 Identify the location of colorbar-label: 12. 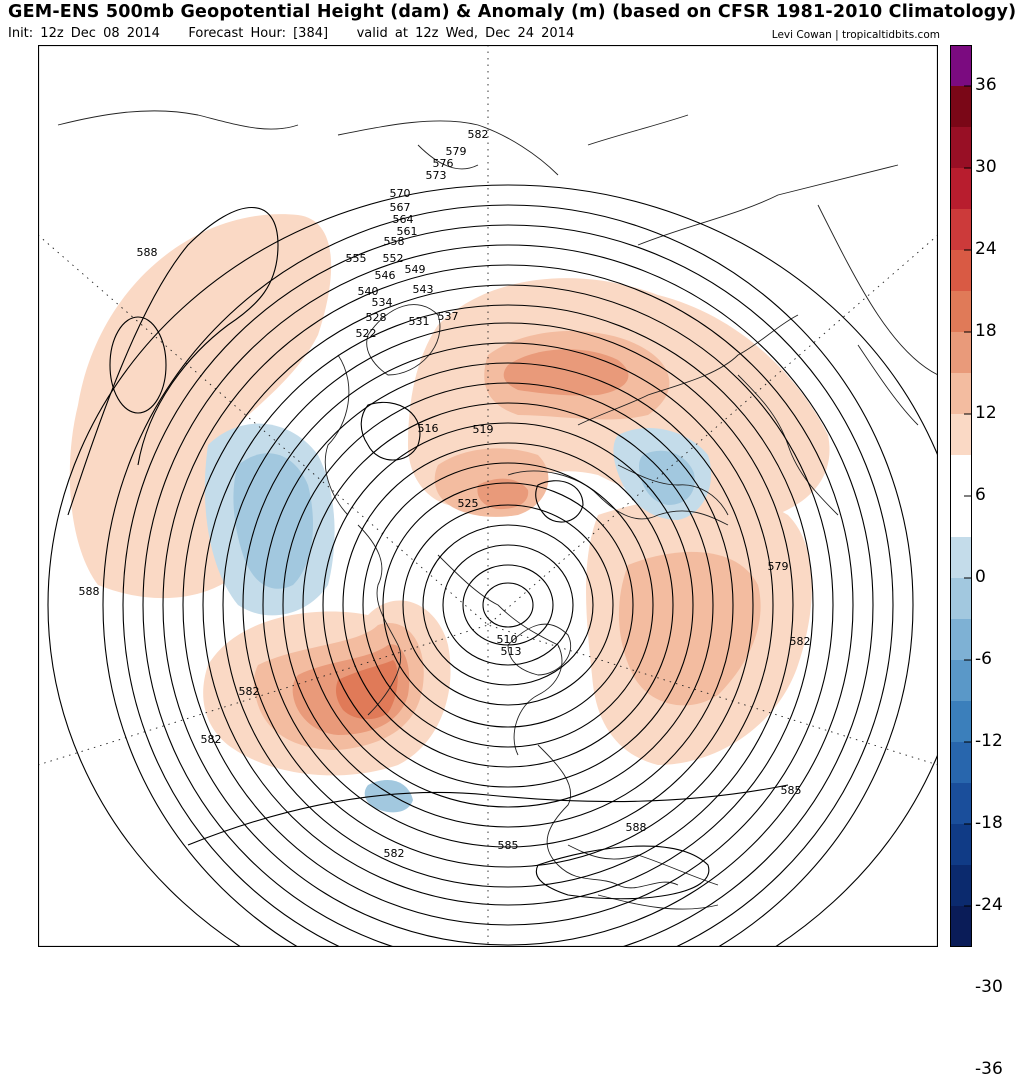
(986, 413).